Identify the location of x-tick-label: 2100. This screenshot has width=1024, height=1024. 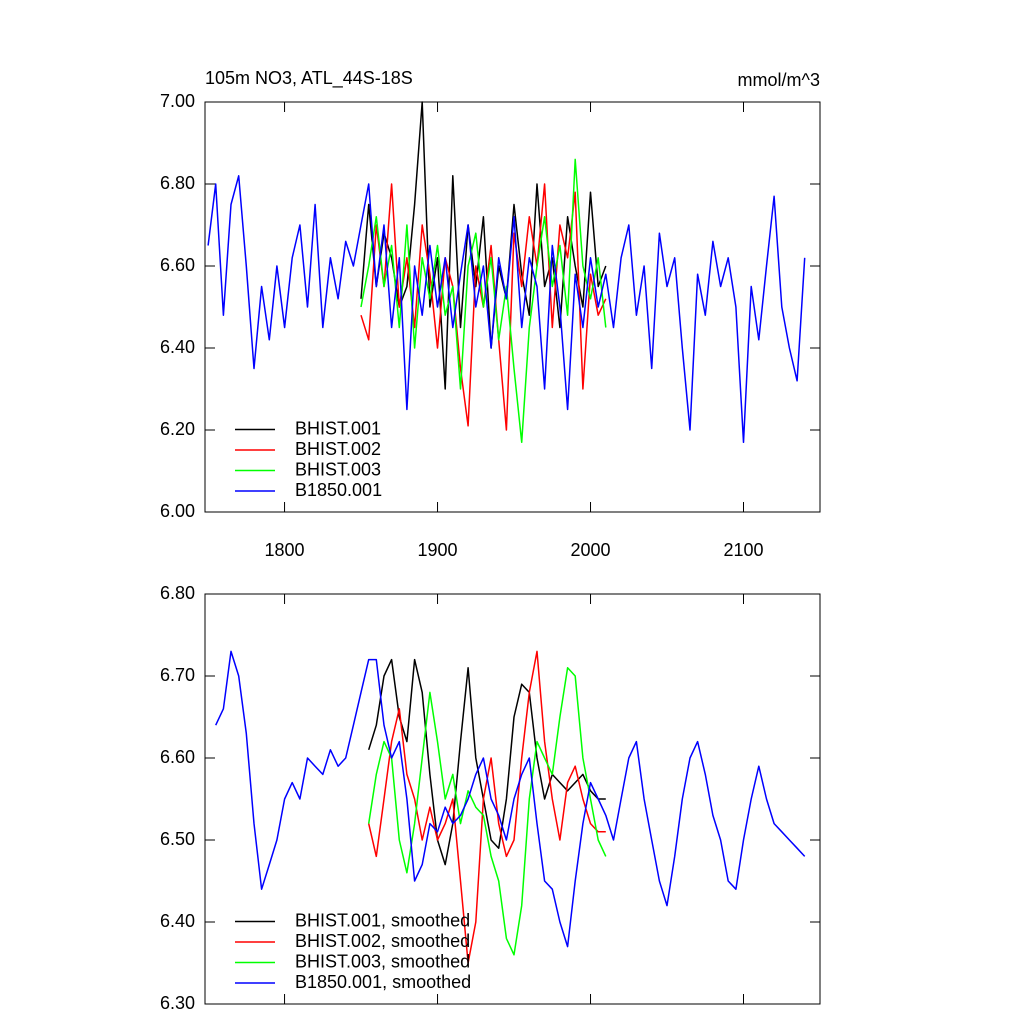
(743, 550).